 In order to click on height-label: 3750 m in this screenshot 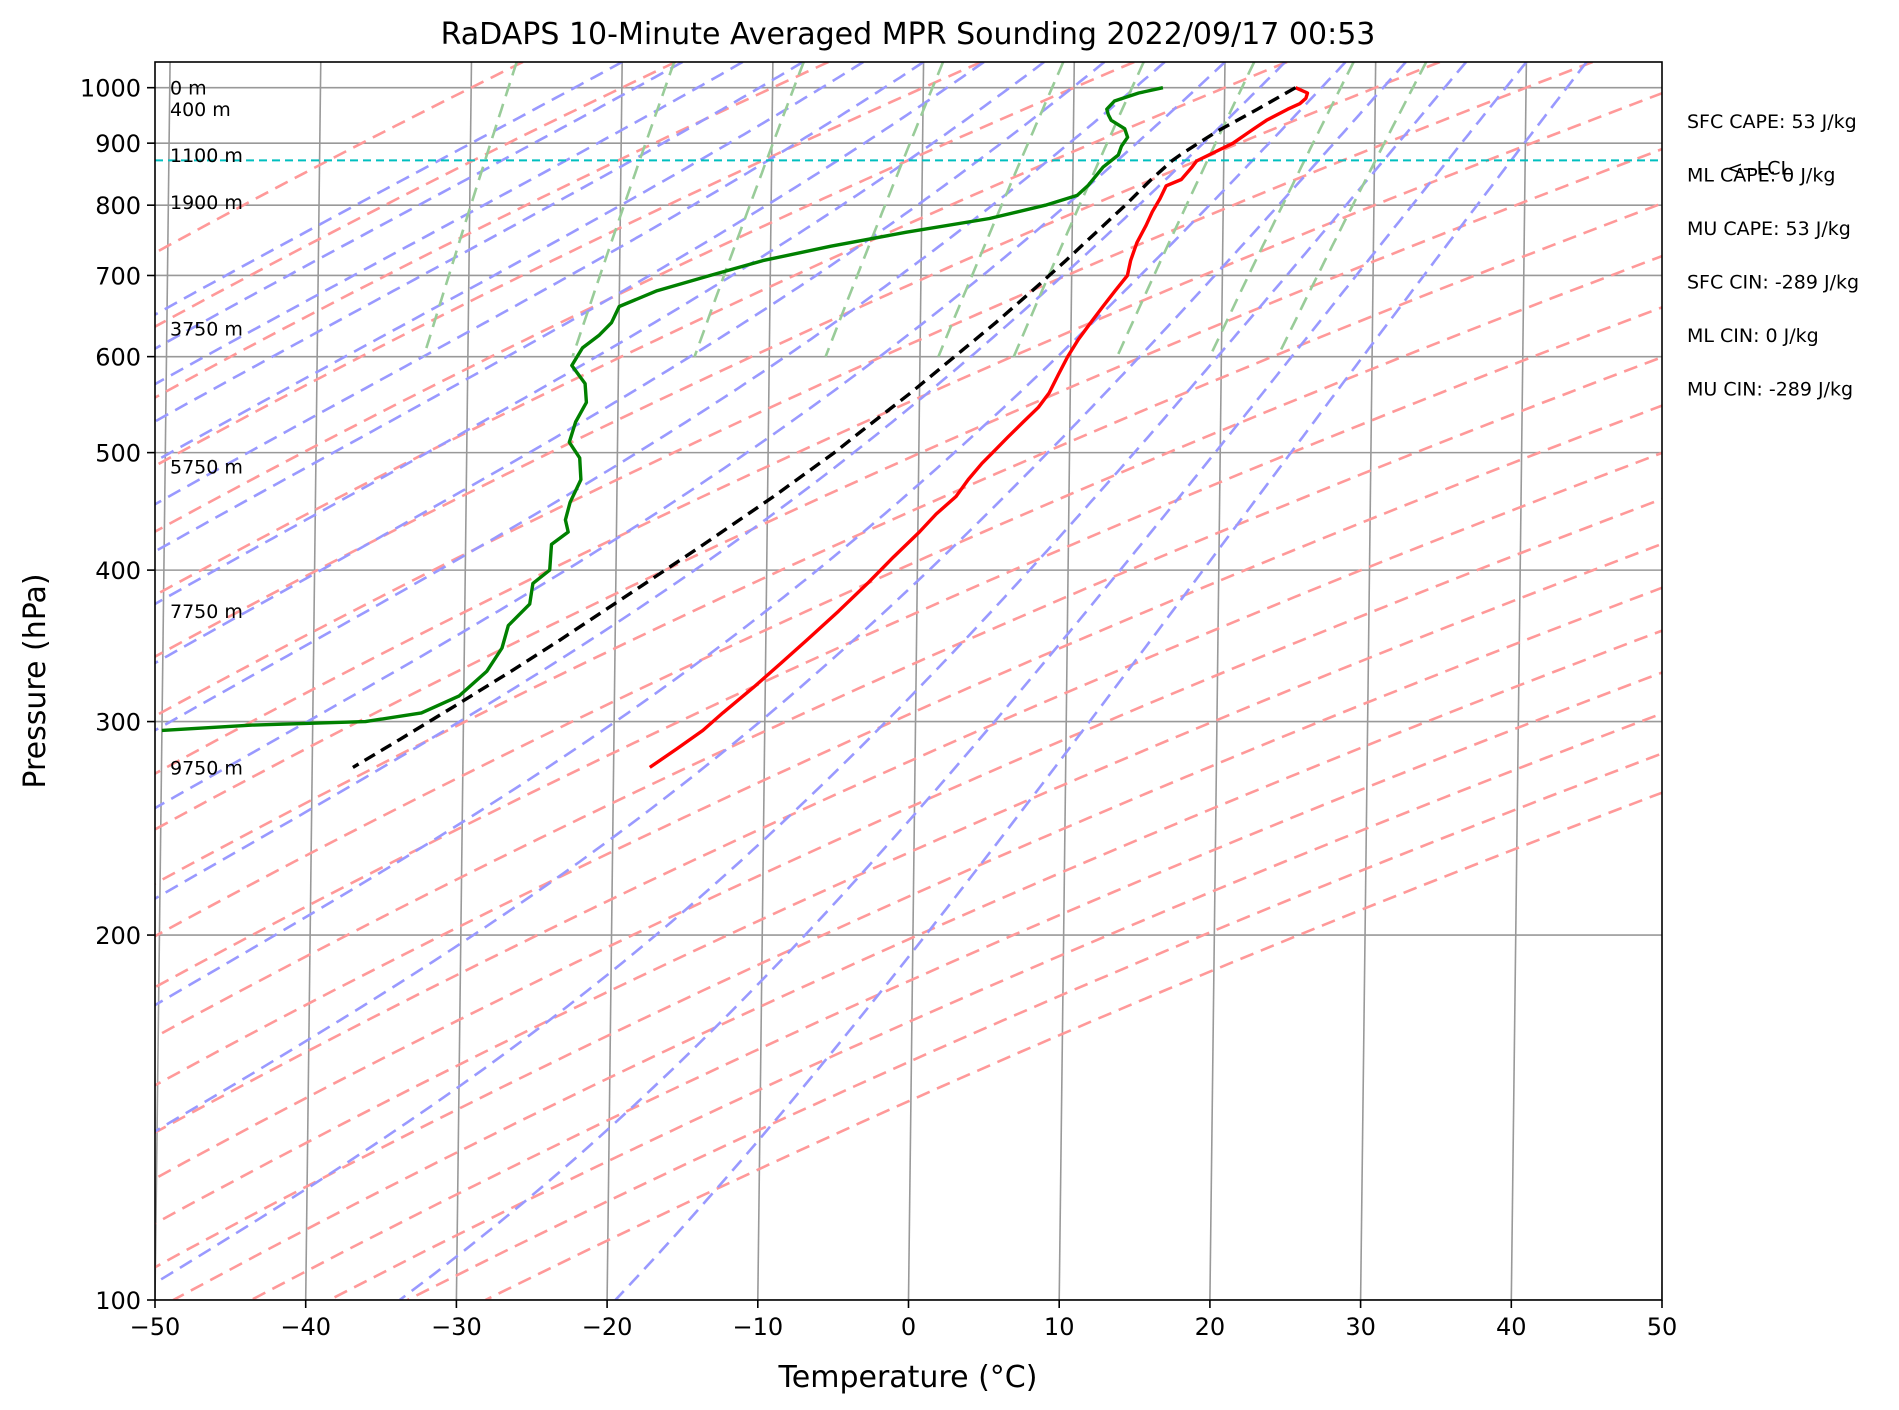, I will do `click(206, 329)`.